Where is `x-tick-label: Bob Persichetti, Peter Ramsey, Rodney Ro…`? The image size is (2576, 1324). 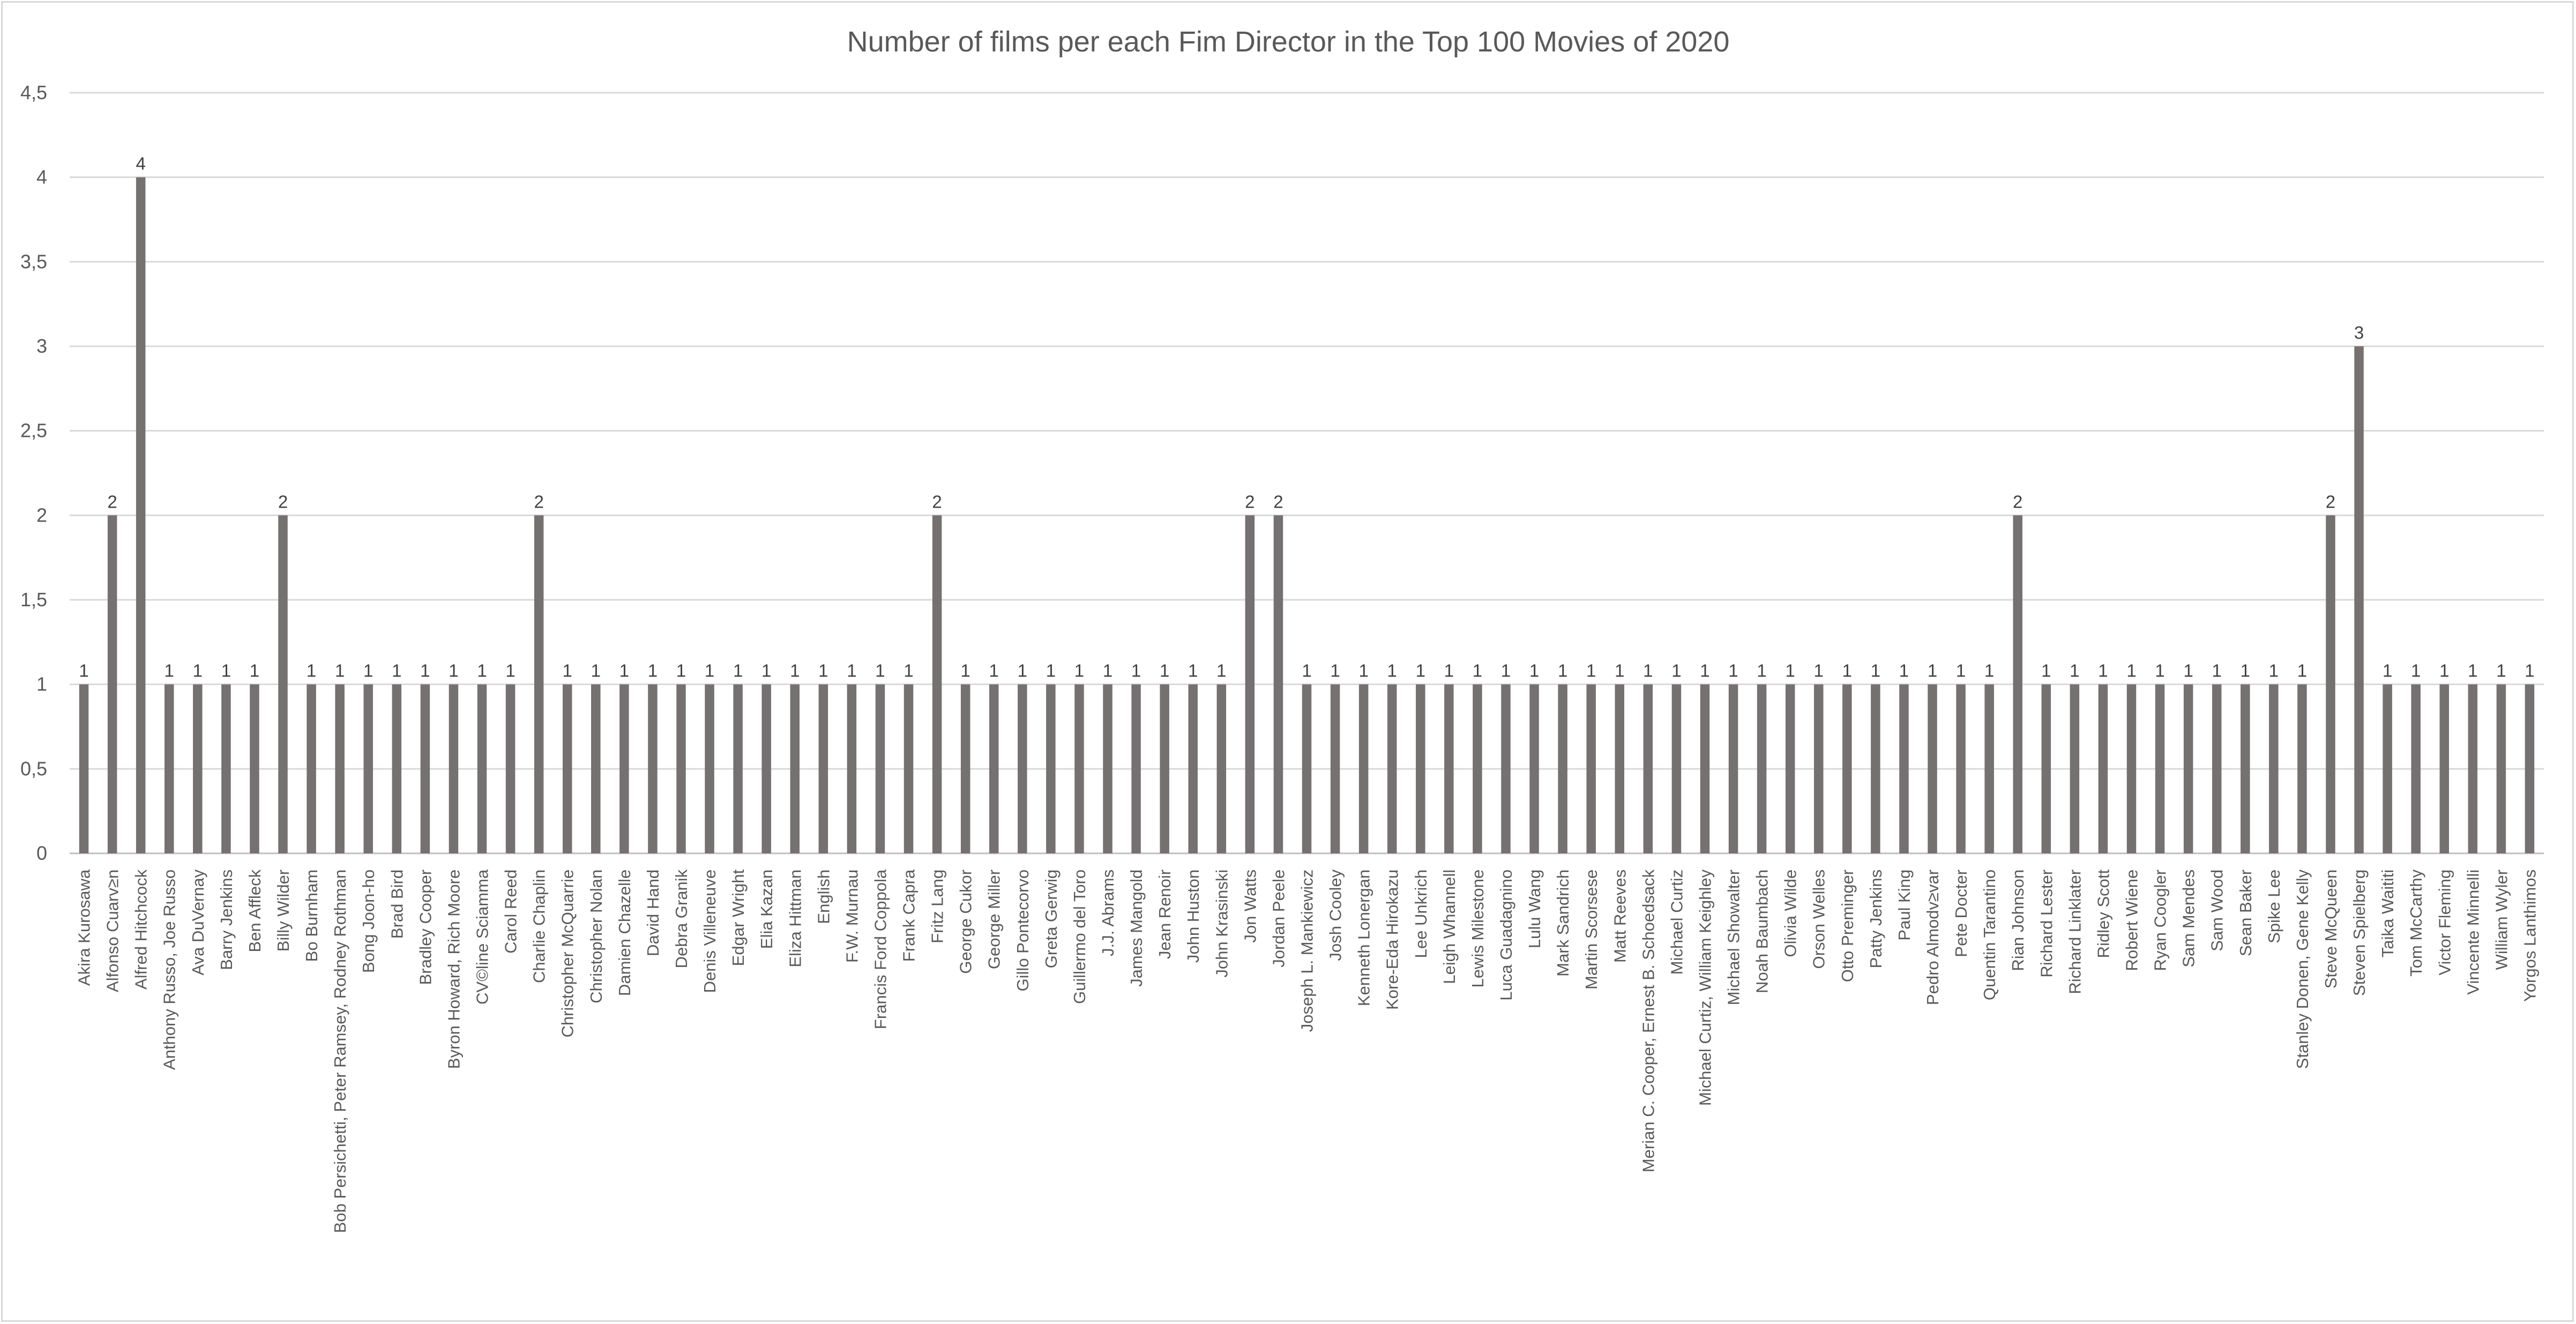
x-tick-label: Bob Persichetti, Peter Ramsey, Rodney Ro… is located at coordinates (340, 1051).